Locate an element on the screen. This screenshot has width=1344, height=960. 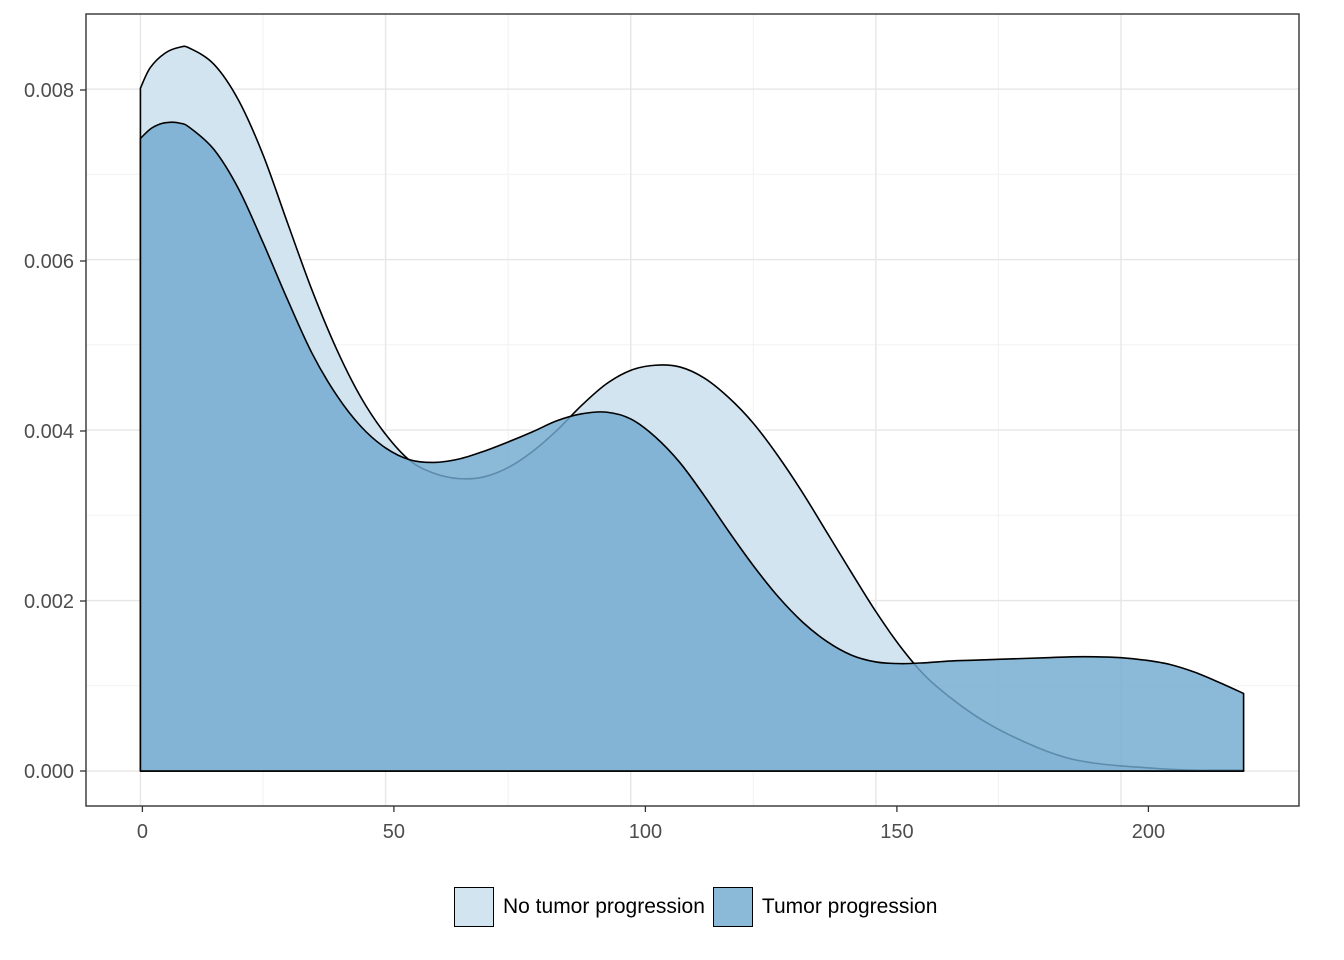
y-tick-label: 0.002 is located at coordinates (49, 602).